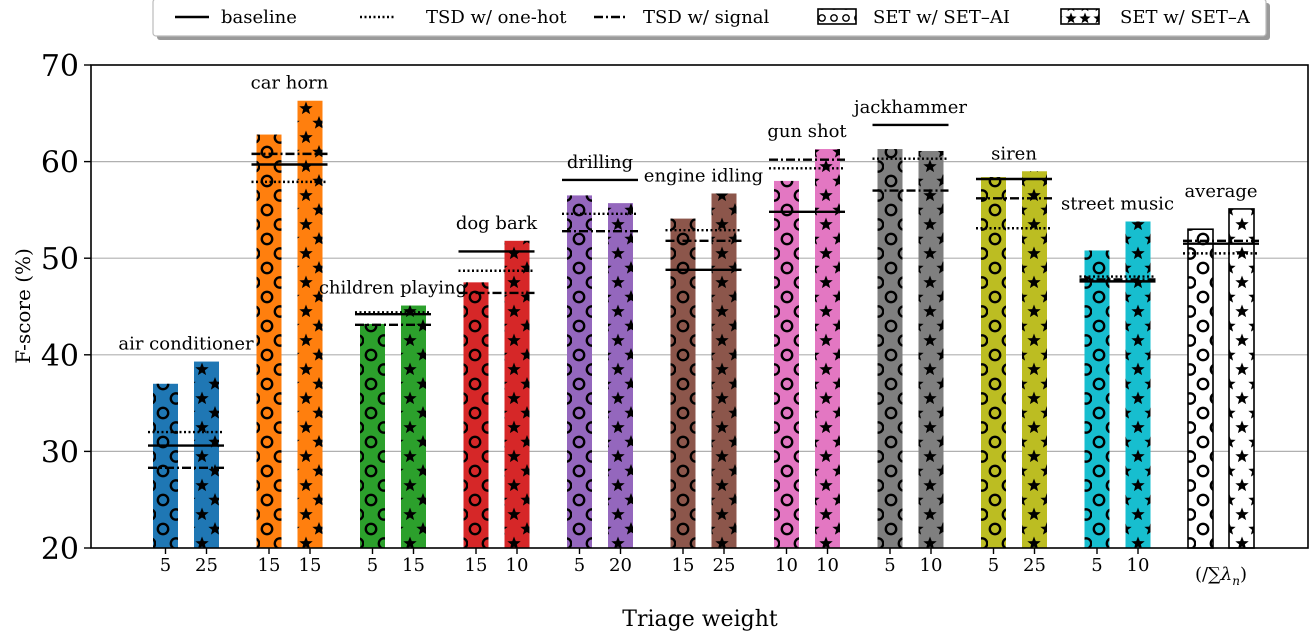 The image size is (1315, 638). I want to click on y-axis-label: F-score (%), so click(23, 306).